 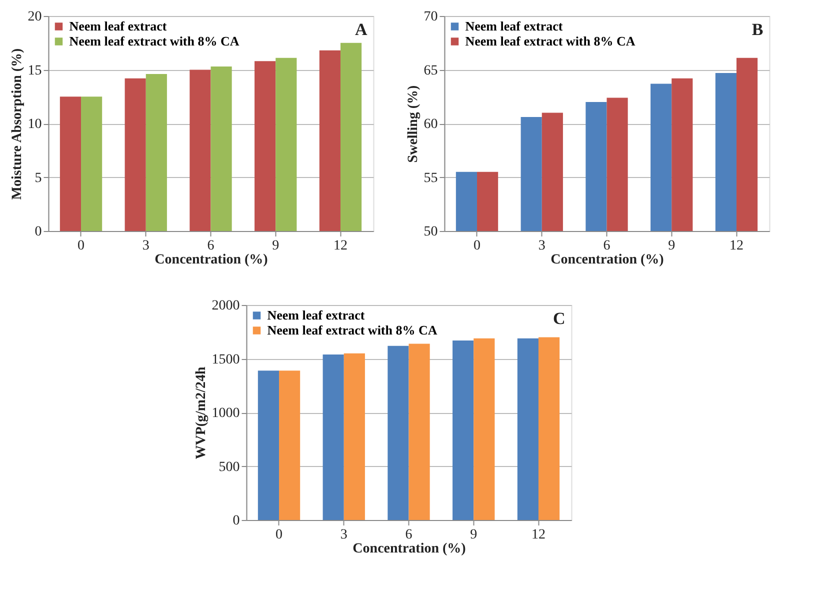 What do you see at coordinates (413, 123) in the screenshot?
I see `y-axis-title: Swelling (%)` at bounding box center [413, 123].